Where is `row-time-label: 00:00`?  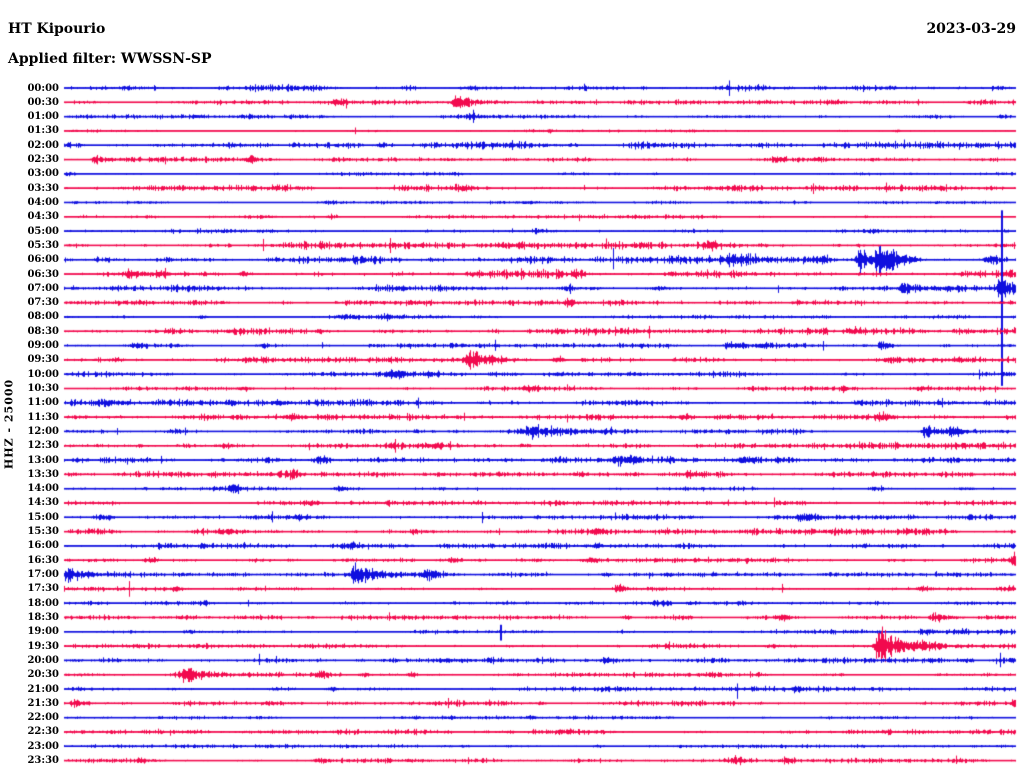 row-time-label: 00:00 is located at coordinates (43, 88).